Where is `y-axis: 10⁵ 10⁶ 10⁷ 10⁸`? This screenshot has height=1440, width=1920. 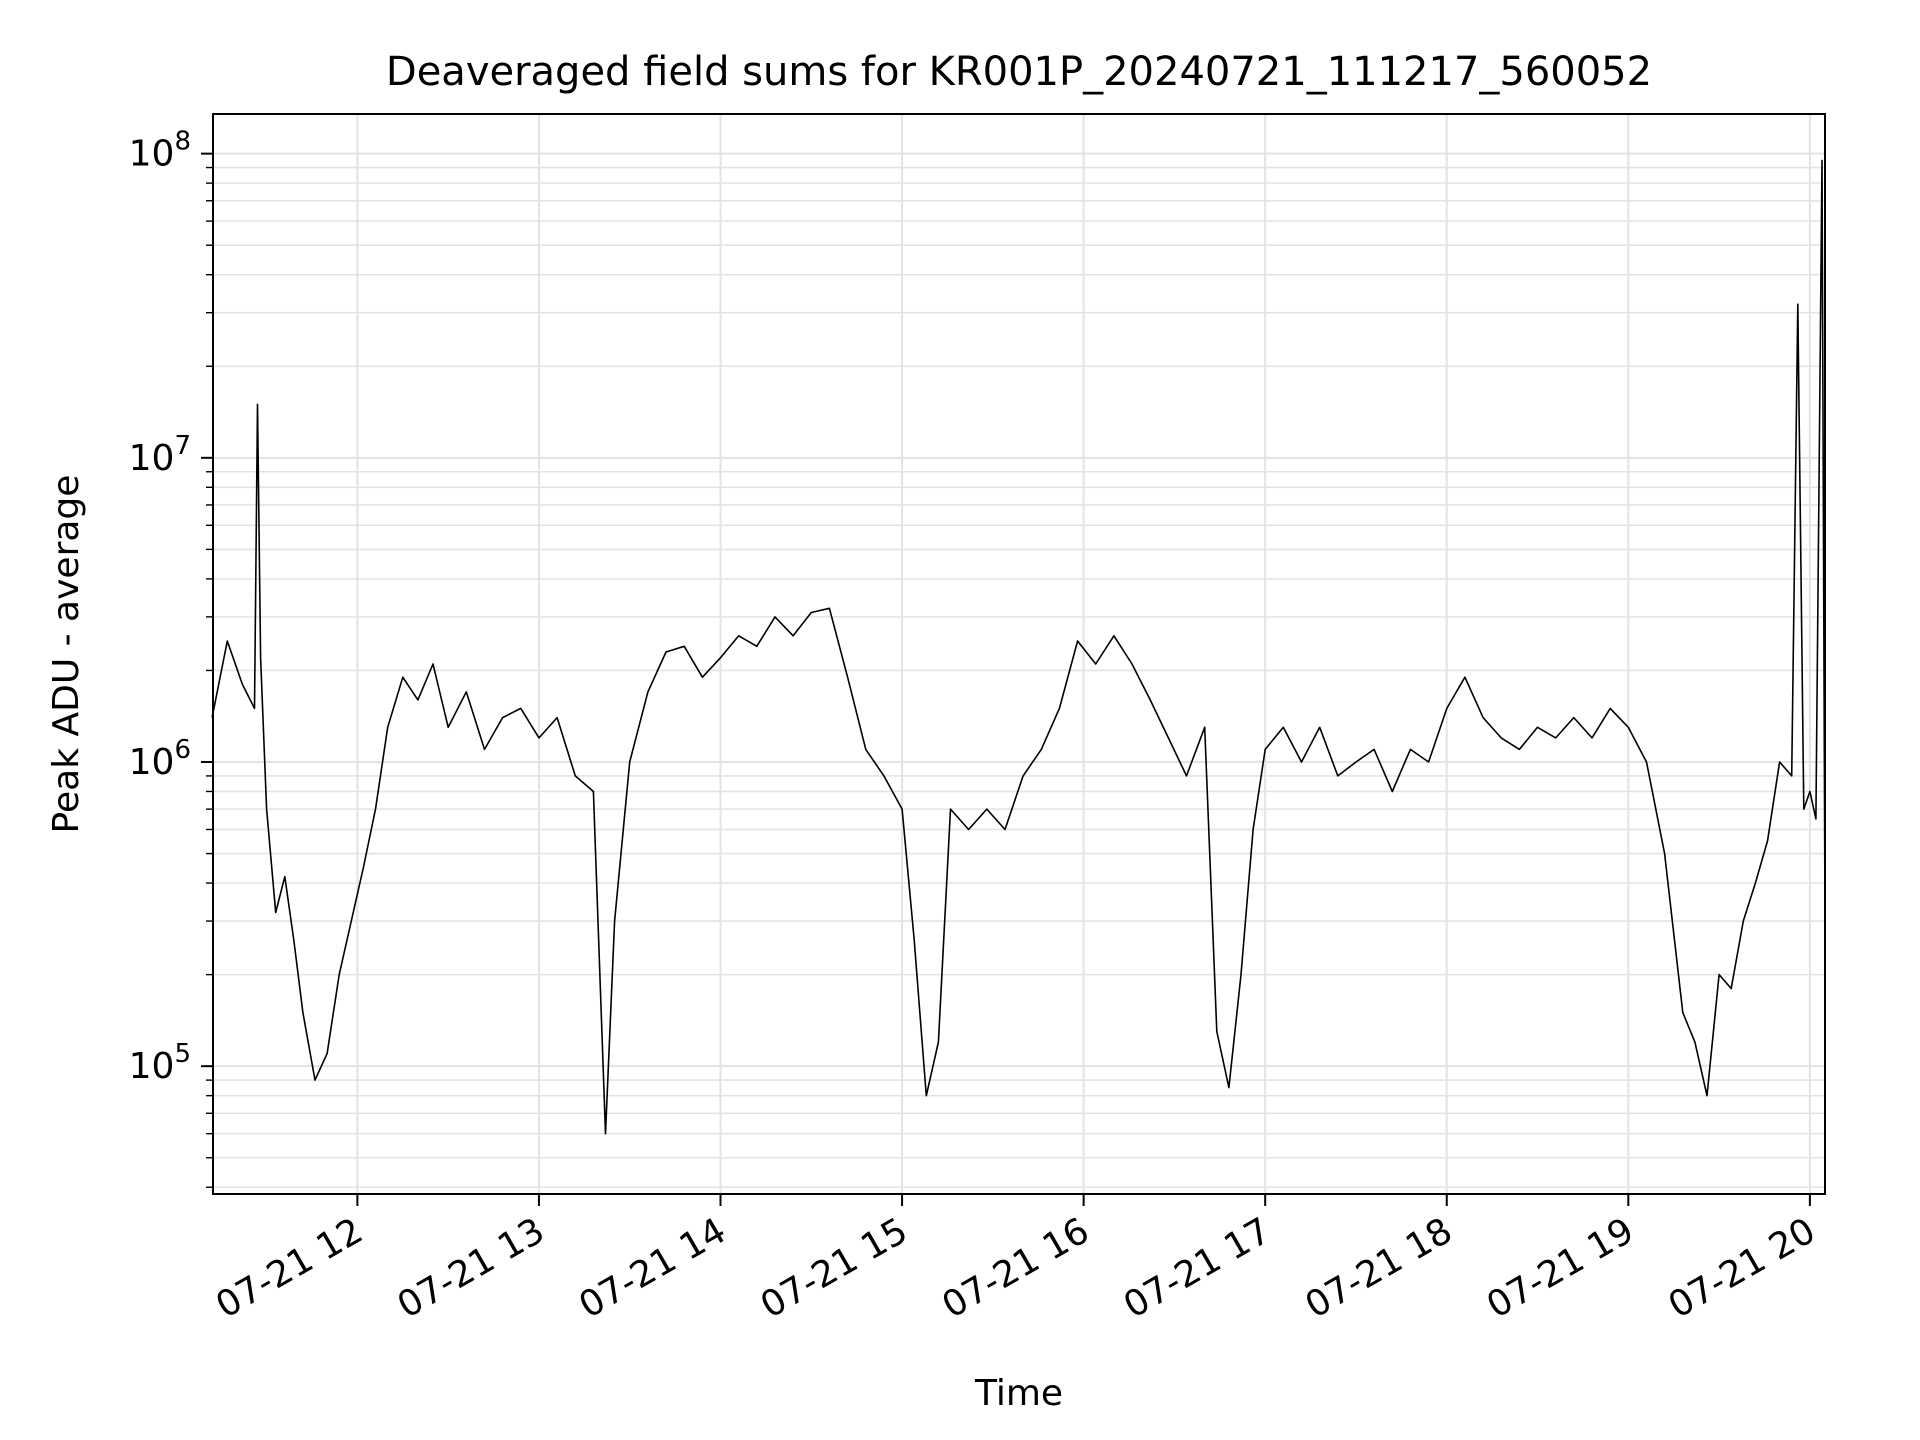 y-axis: 10⁵ 10⁶ 10⁷ 10⁸ is located at coordinates (171, 657).